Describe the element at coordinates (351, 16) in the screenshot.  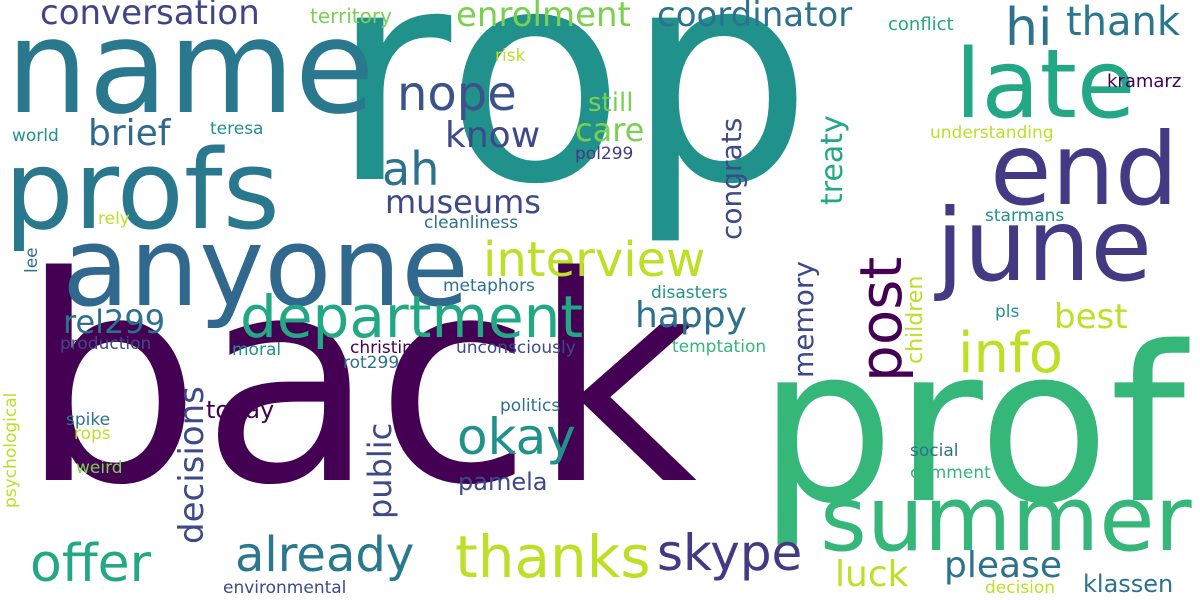
I see `word-territory: territory` at that location.